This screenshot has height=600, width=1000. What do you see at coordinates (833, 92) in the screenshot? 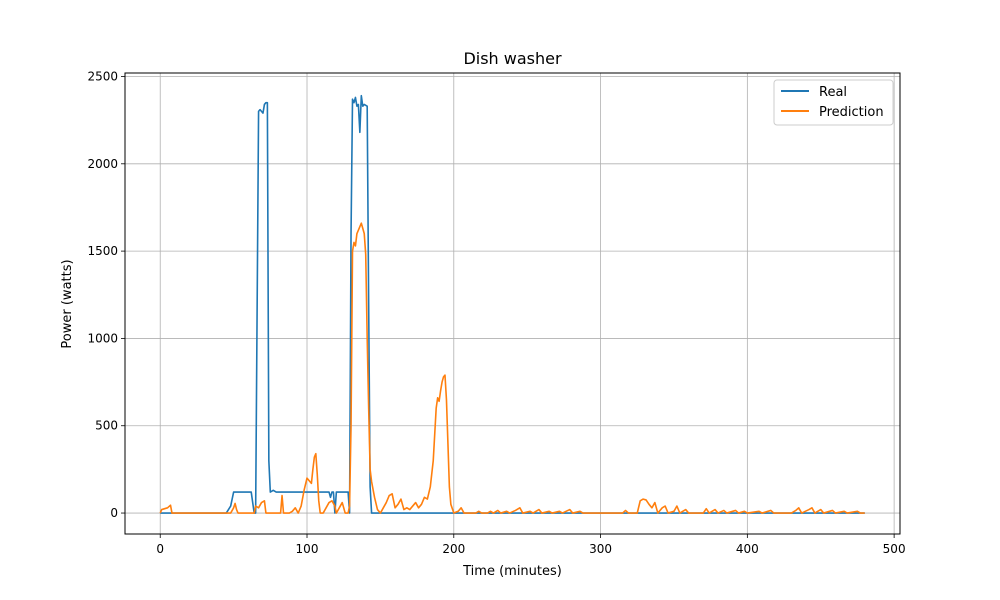
I see `legend-label-real: Real` at bounding box center [833, 92].